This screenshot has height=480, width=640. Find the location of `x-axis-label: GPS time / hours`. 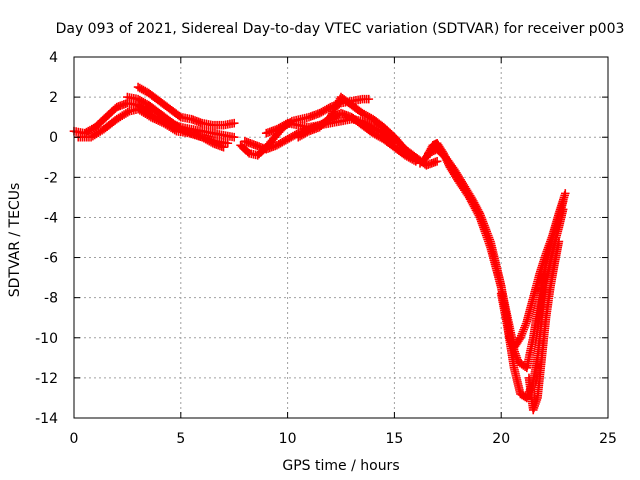

x-axis-label: GPS time / hours is located at coordinates (340, 466).